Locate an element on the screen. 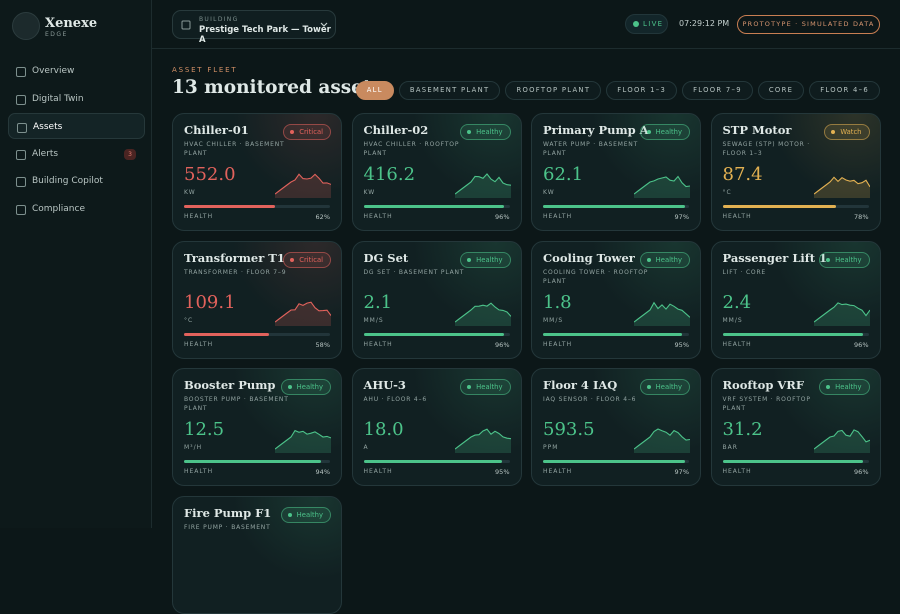 The width and height of the screenshot is (900, 614). asset-unit: PPM is located at coordinates (551, 447).